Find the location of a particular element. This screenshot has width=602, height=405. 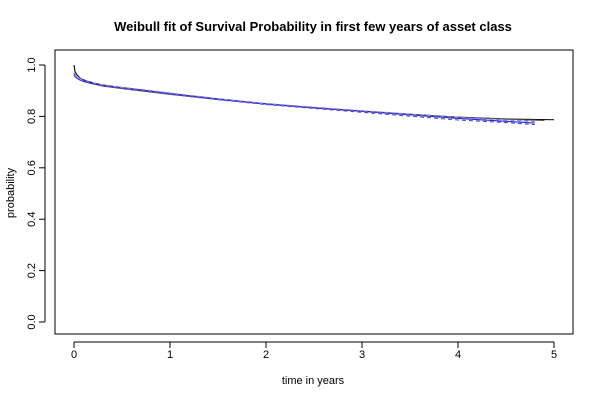

x-tick-label: 0 is located at coordinates (74, 355).